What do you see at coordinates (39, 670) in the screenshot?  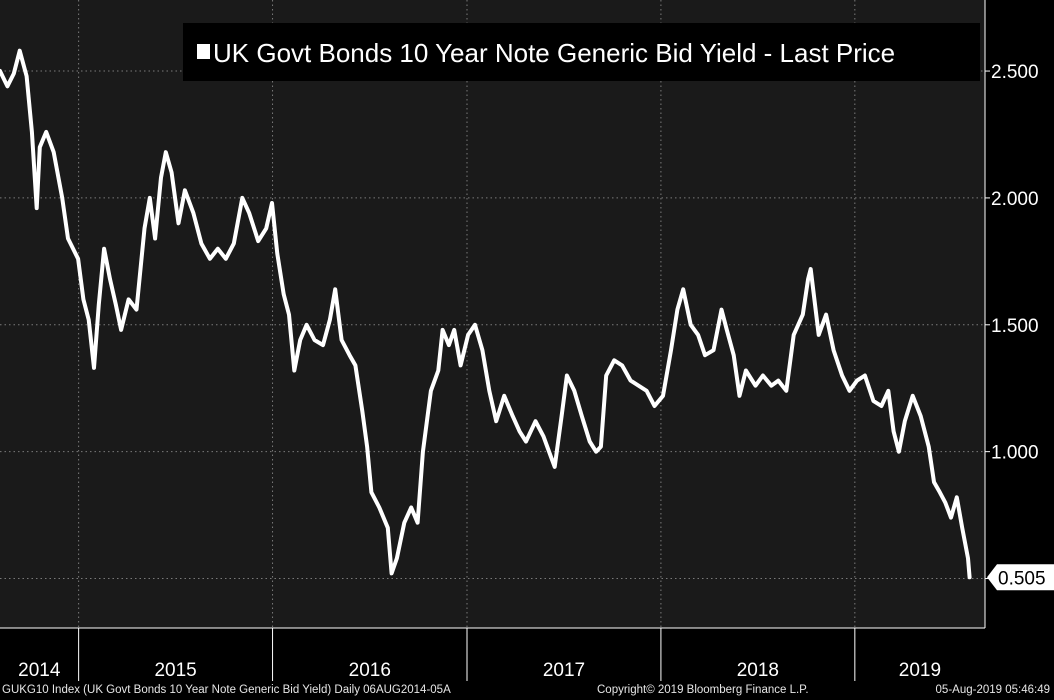 I see `x-tick-label: 2014` at bounding box center [39, 670].